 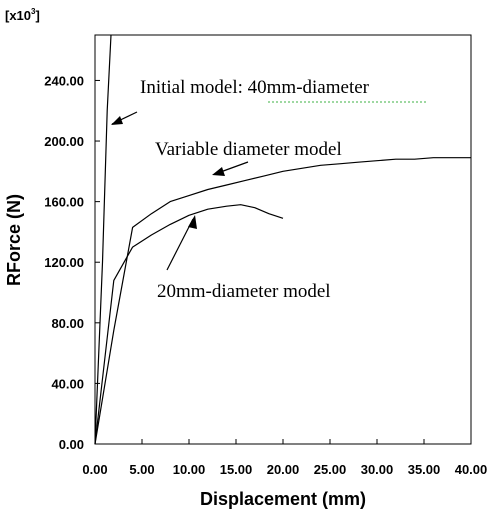 What do you see at coordinates (189, 469) in the screenshot?
I see `x-tick-label: 10.00` at bounding box center [189, 469].